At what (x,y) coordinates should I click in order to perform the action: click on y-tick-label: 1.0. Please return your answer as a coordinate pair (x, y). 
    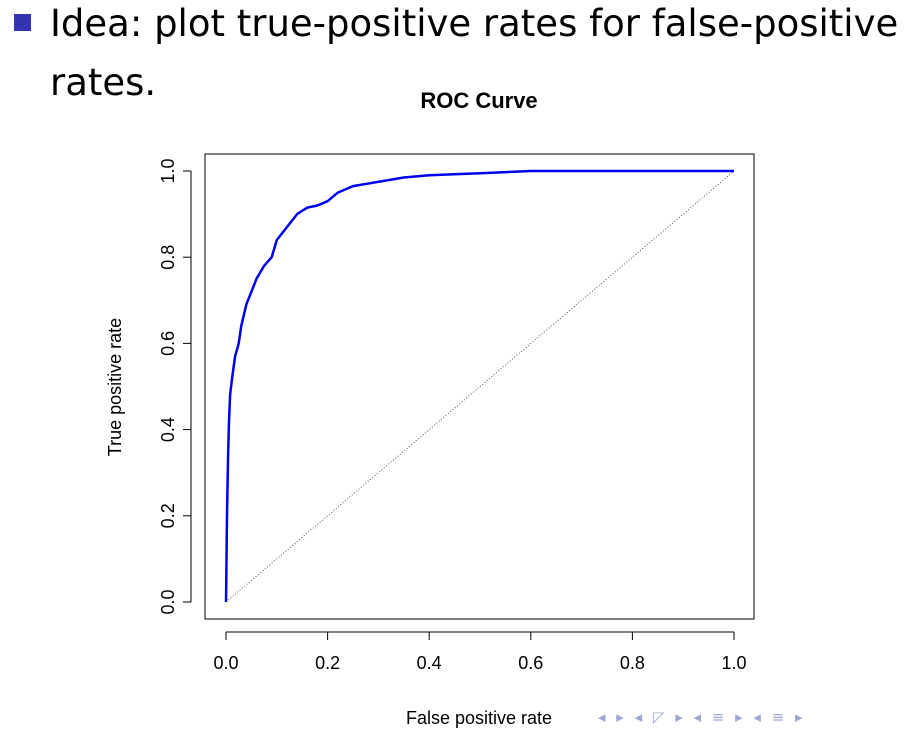
    Looking at the image, I should click on (168, 170).